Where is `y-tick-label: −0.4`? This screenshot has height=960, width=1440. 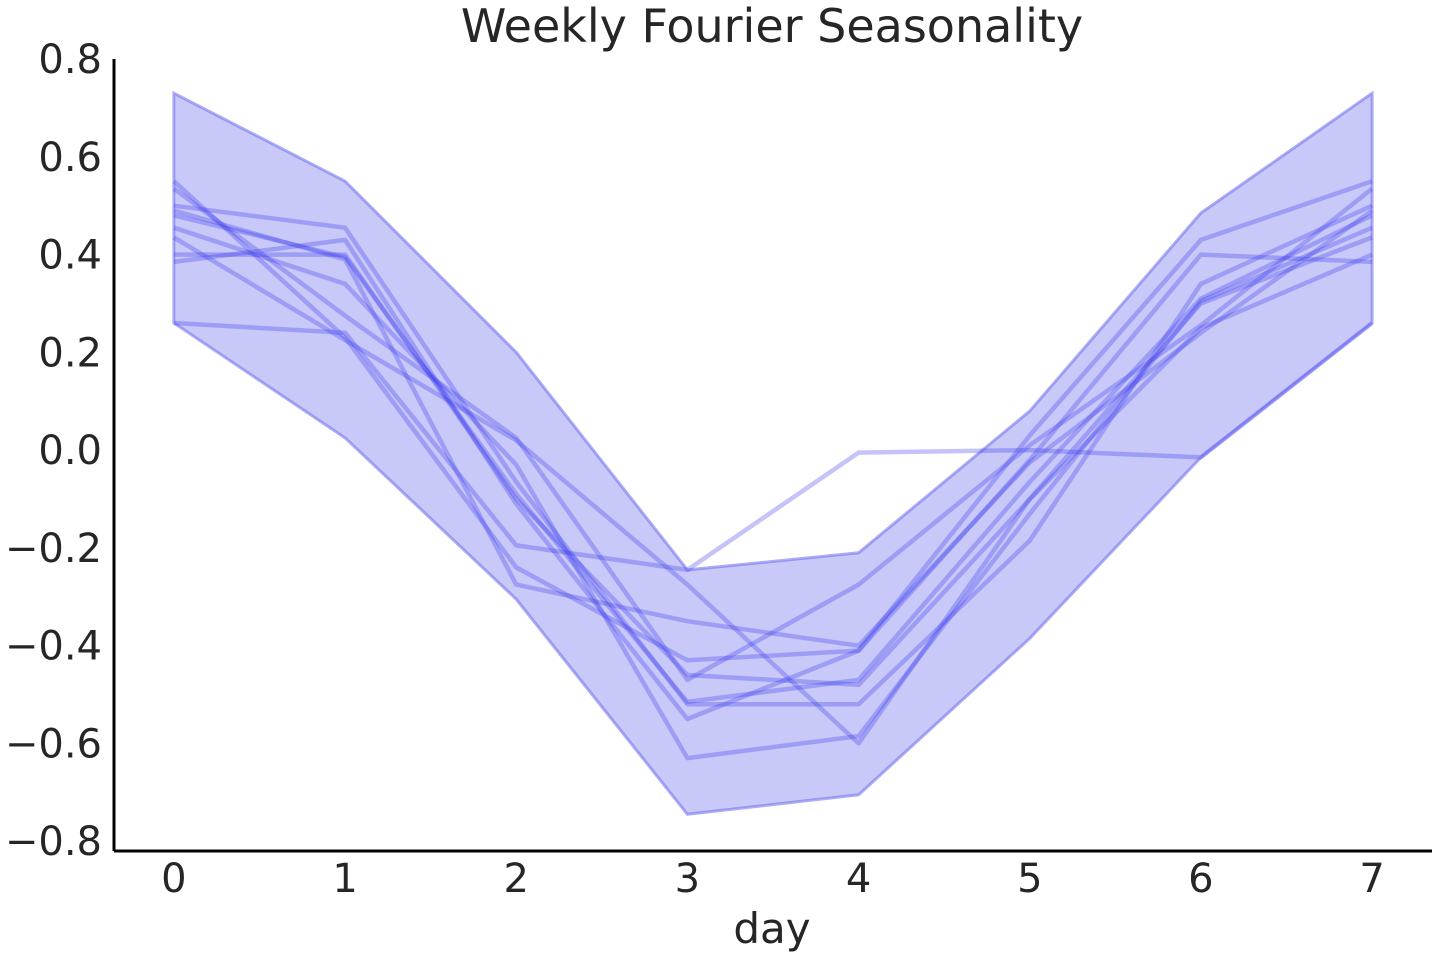 y-tick-label: −0.4 is located at coordinates (53, 647).